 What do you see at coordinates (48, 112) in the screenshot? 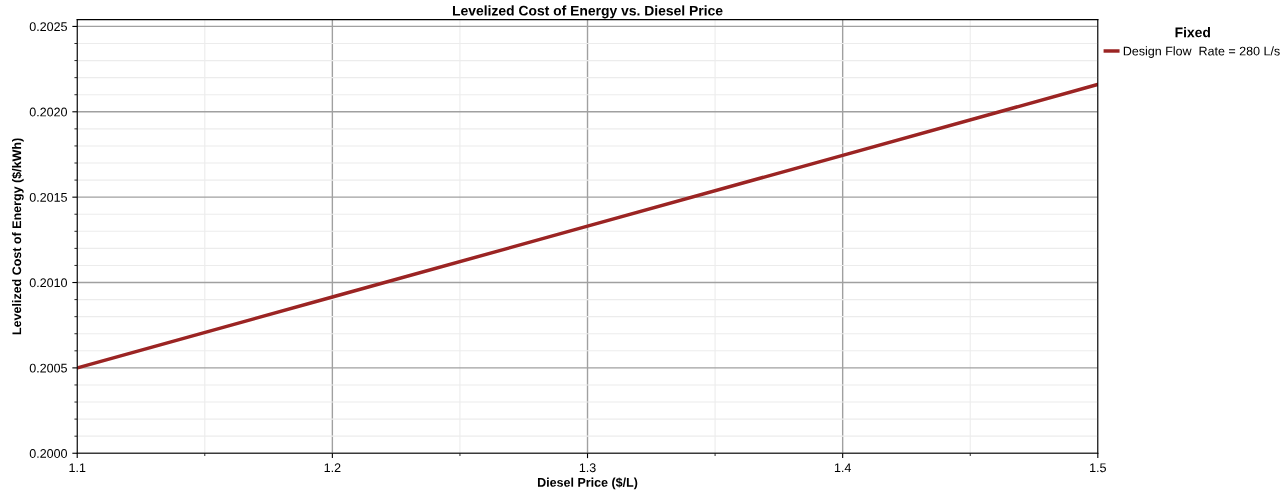
I see `y-tick-label: 0.2020` at bounding box center [48, 112].